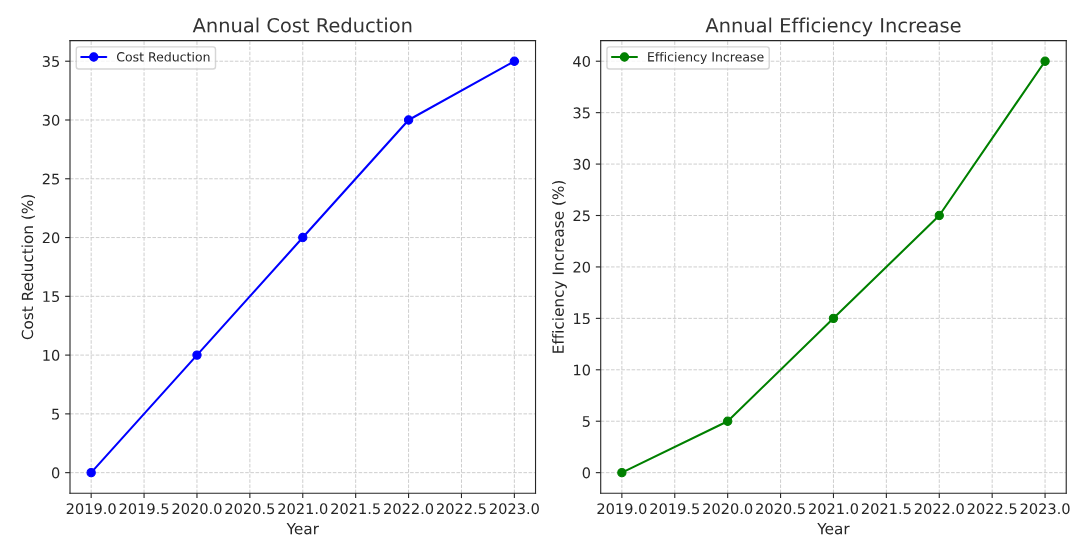  I want to click on legend-label: Efficiency Increase, so click(706, 57).